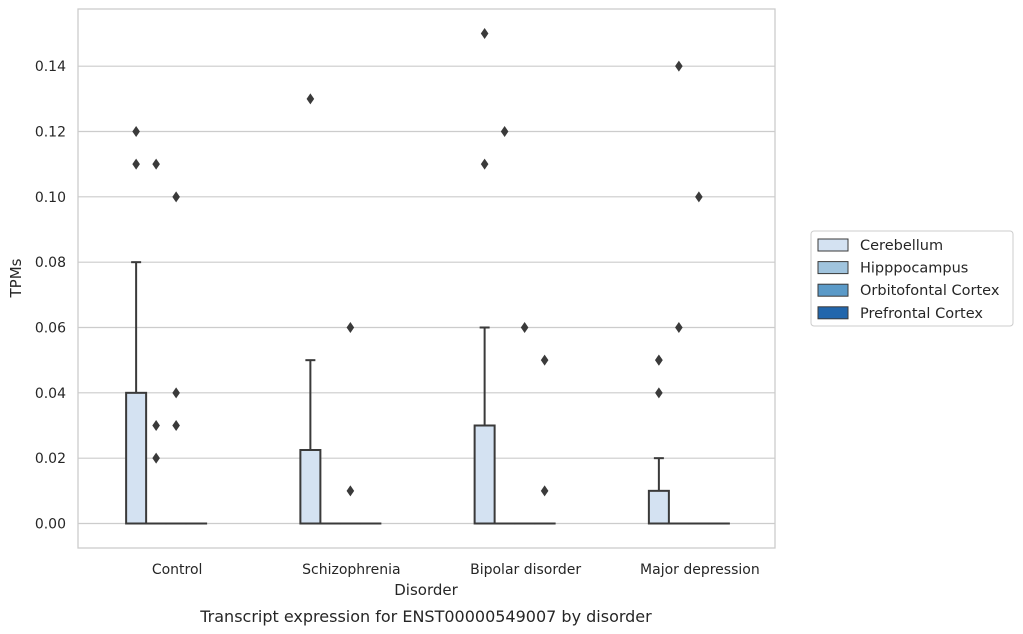 Image resolution: width=1023 pixels, height=634 pixels. What do you see at coordinates (50, 525) in the screenshot?
I see `y-tick-label: 0.00` at bounding box center [50, 525].